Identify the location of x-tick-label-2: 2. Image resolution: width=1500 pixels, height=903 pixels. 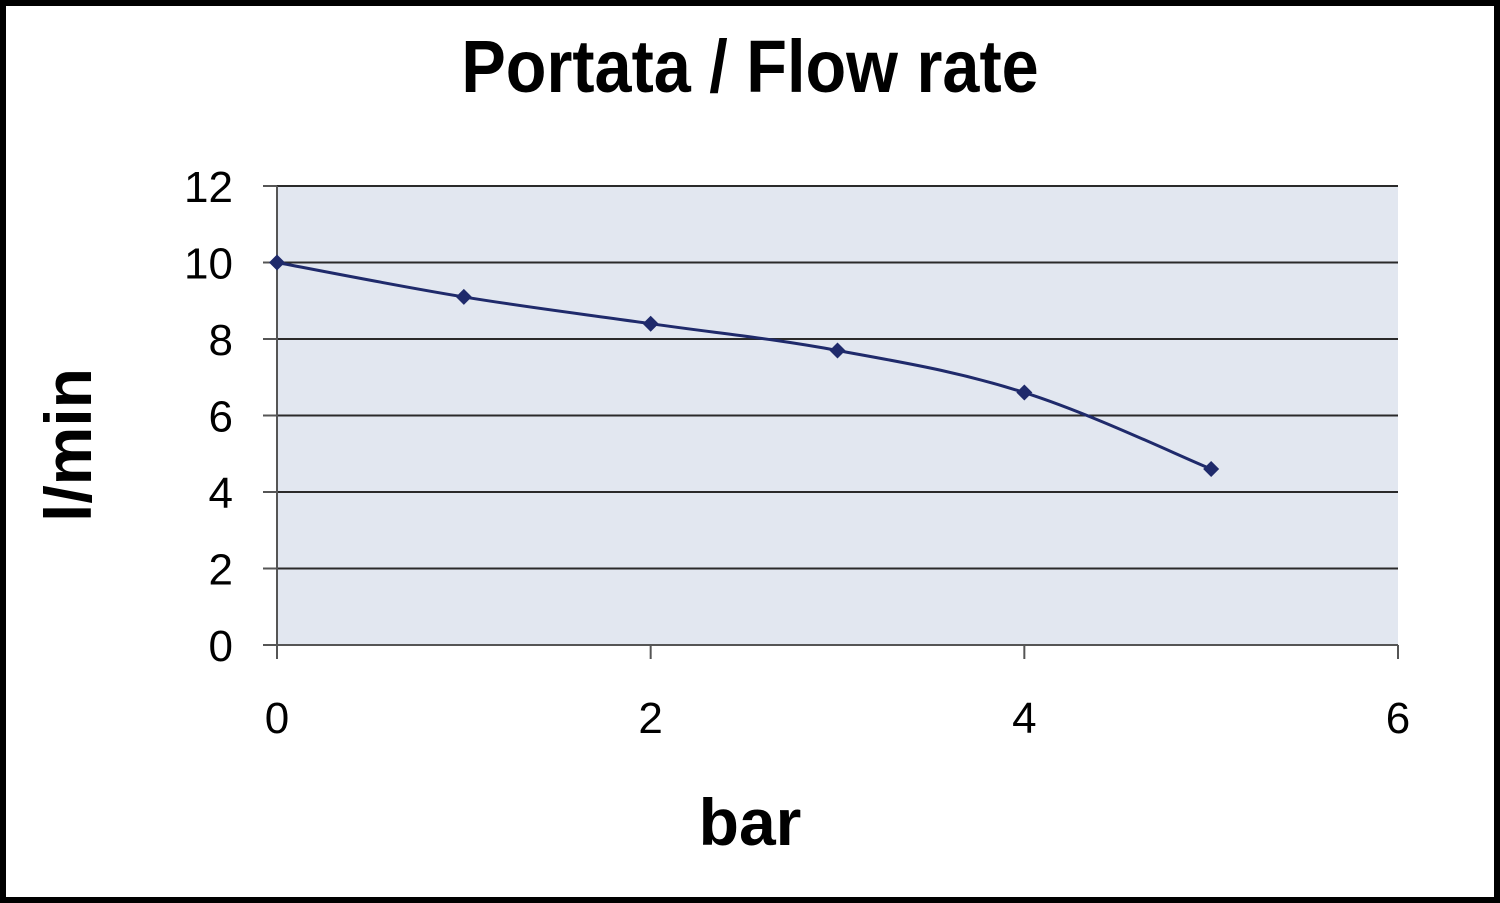
(650, 718).